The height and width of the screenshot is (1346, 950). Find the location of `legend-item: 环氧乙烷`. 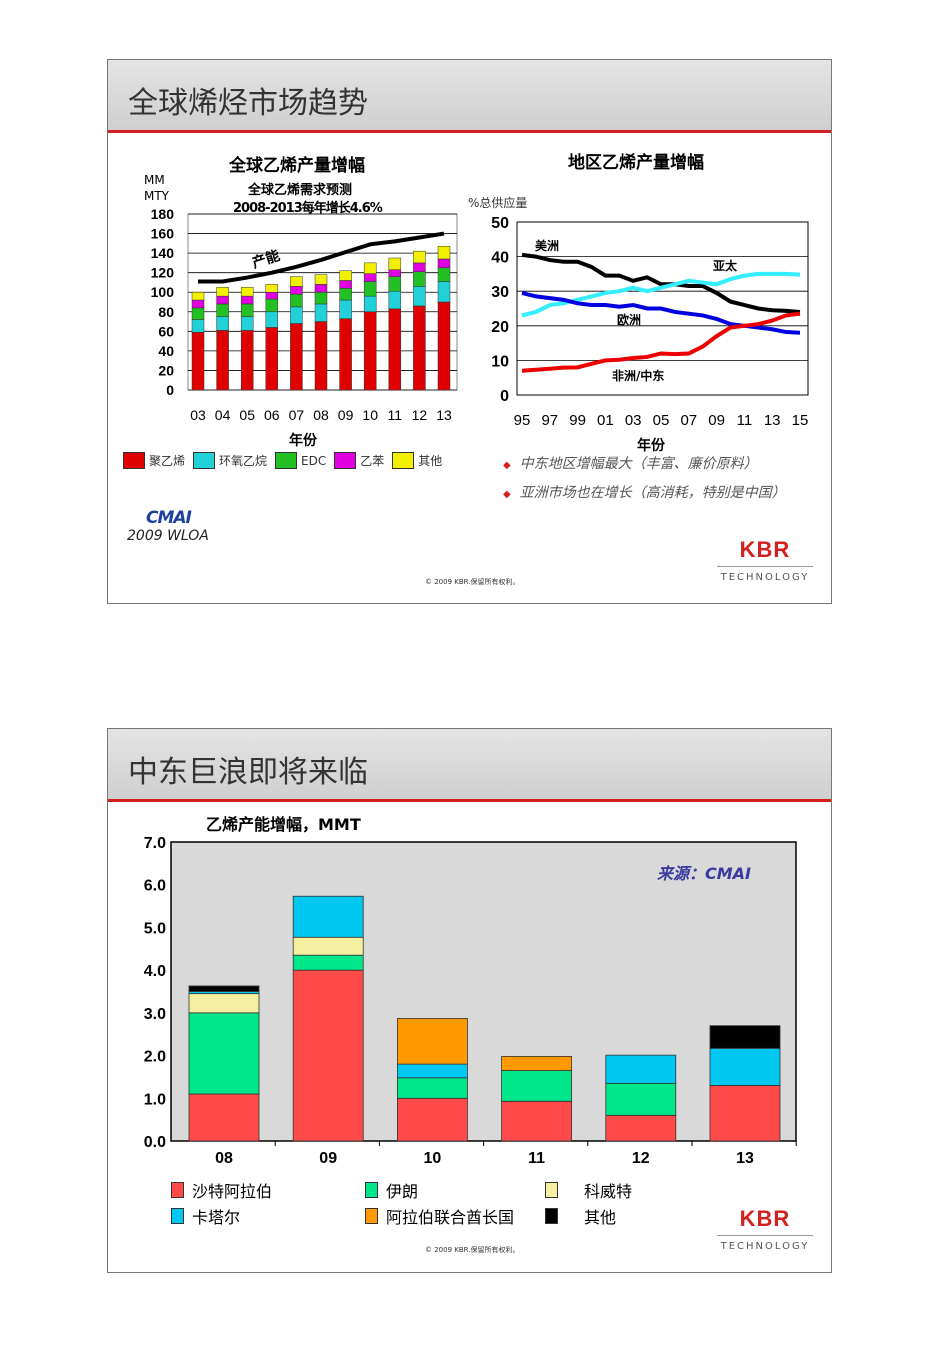

legend-item: 环氧乙烷 is located at coordinates (230, 460).